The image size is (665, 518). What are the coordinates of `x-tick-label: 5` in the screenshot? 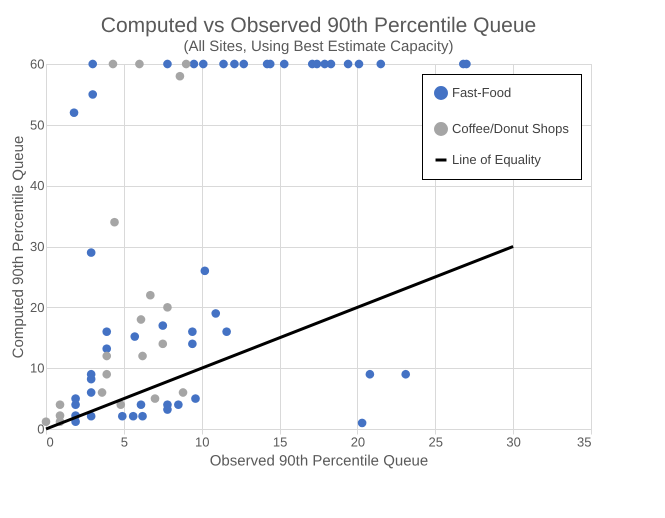 It's located at (124, 442).